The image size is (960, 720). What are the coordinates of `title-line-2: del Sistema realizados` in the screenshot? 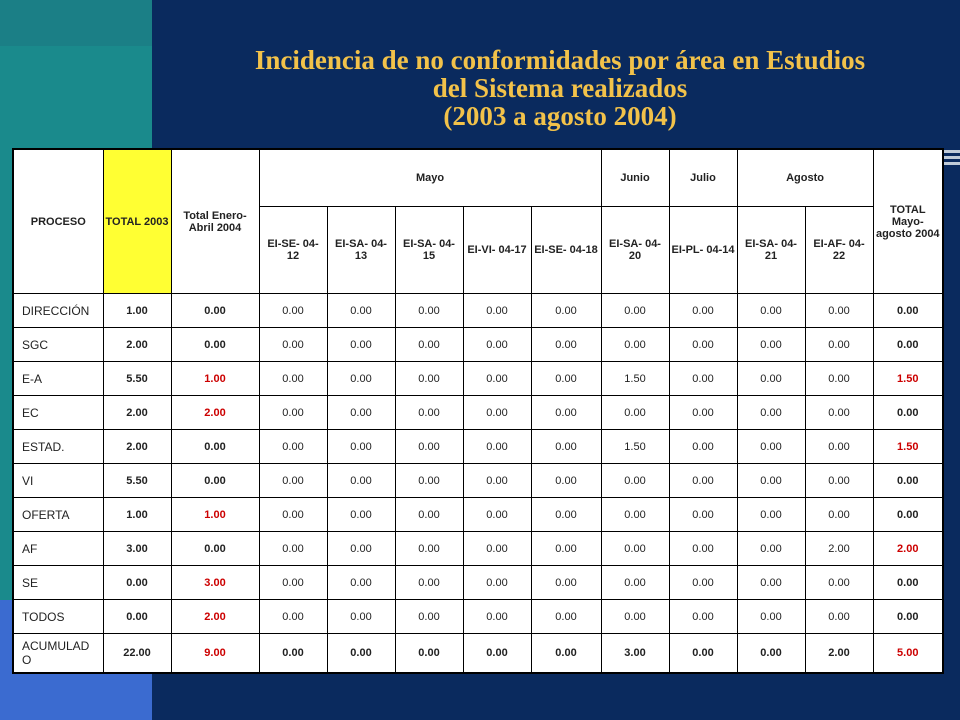 It's located at (560, 88).